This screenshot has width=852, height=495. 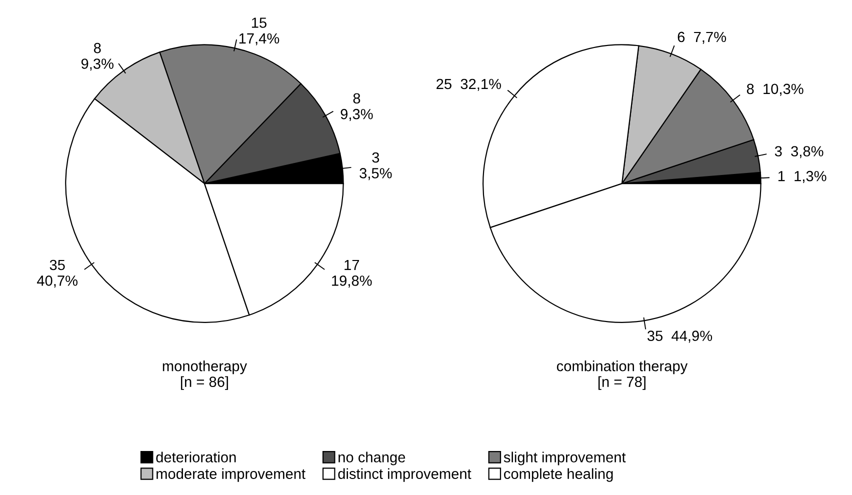 I want to click on legend-label: no change, so click(x=372, y=459).